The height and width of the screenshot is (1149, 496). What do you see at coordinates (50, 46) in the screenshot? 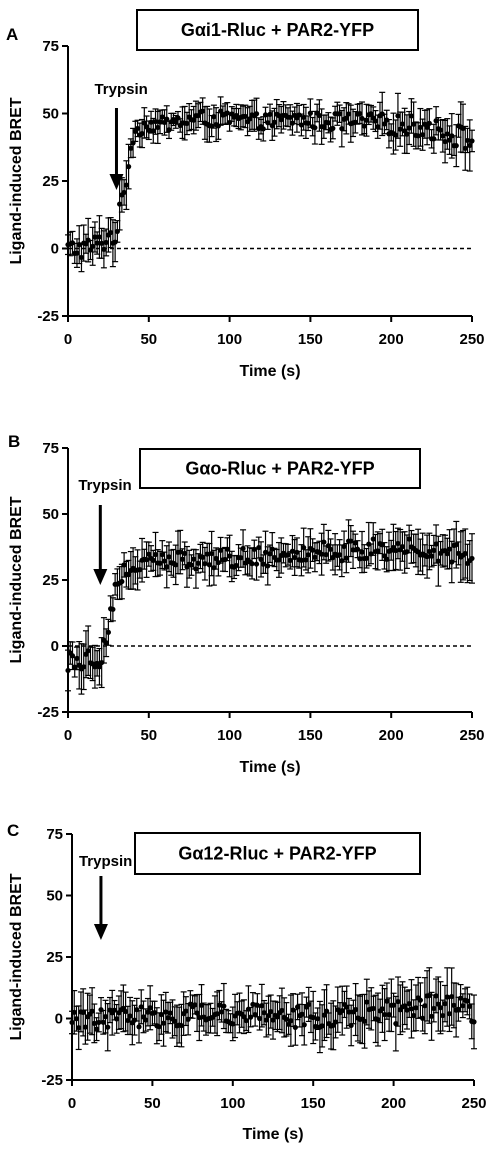
I see `y-tick-label: 75` at bounding box center [50, 46].